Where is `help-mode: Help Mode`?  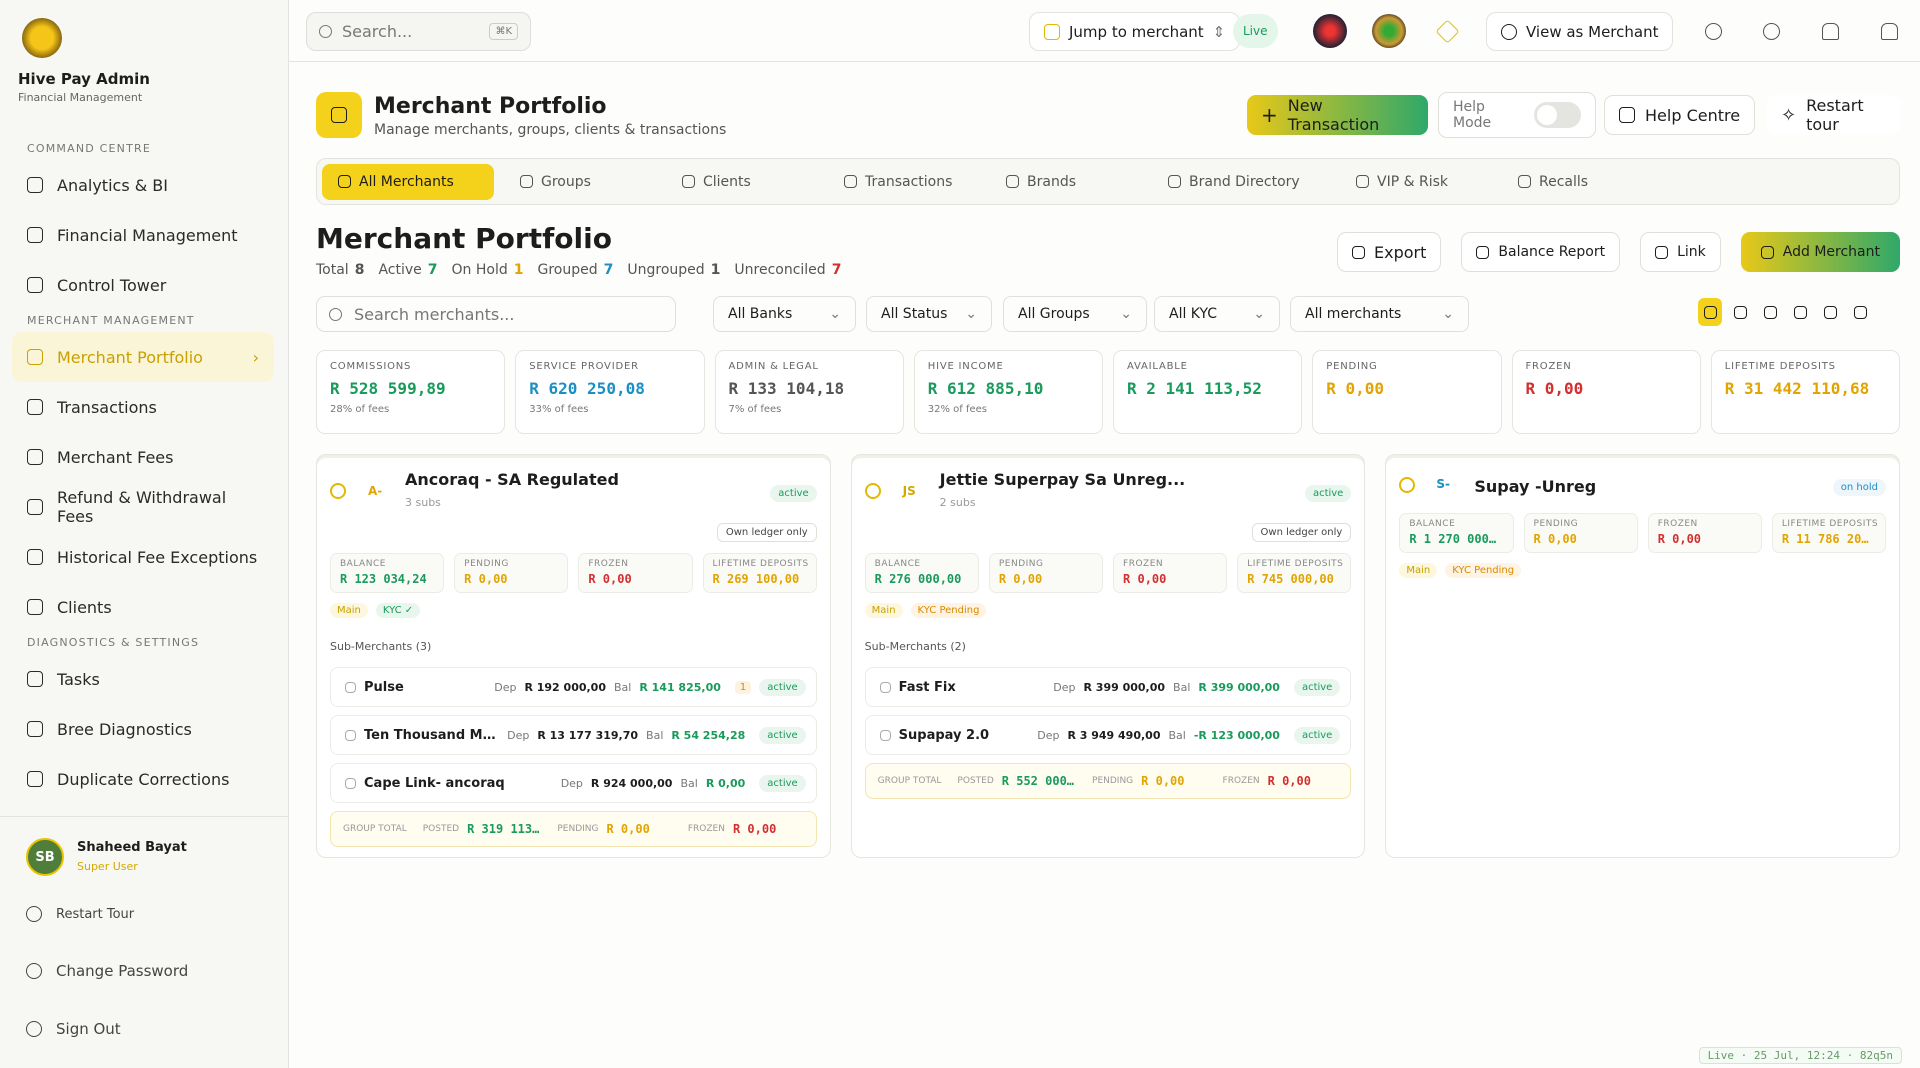 help-mode: Help Mode is located at coordinates (1517, 115).